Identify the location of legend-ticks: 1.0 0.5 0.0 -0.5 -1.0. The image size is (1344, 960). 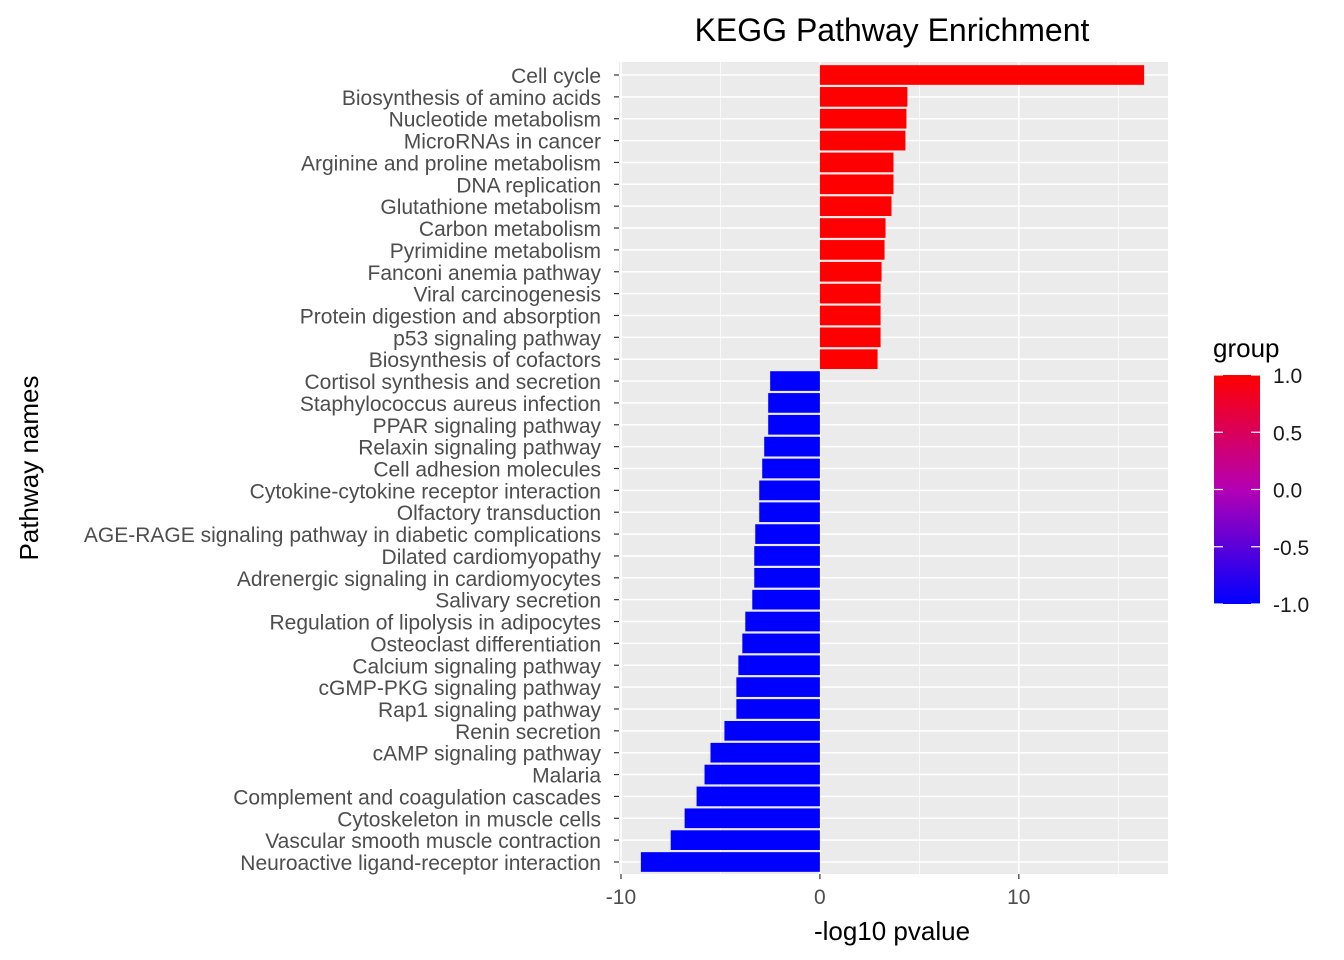
(1261, 491).